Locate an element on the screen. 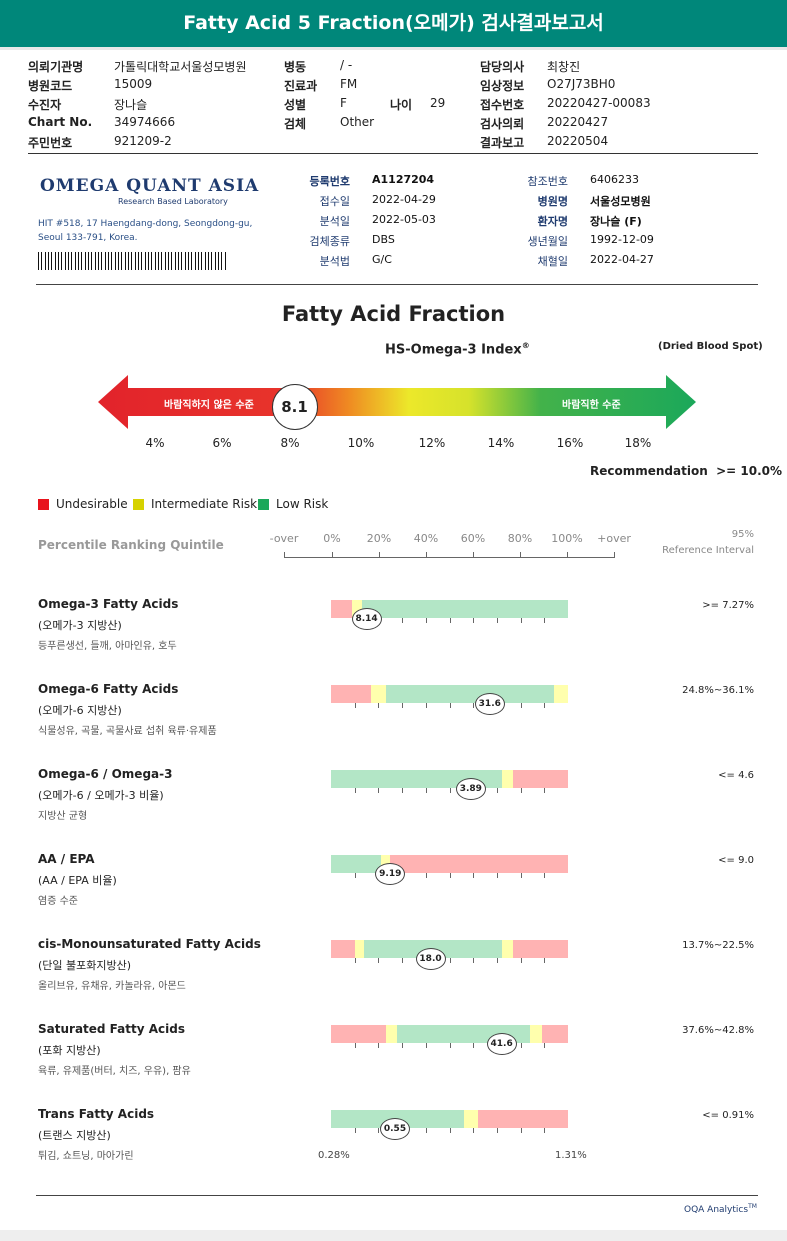  lab-logo-text: OMEGA QUANT ASIA is located at coordinates (150, 186).